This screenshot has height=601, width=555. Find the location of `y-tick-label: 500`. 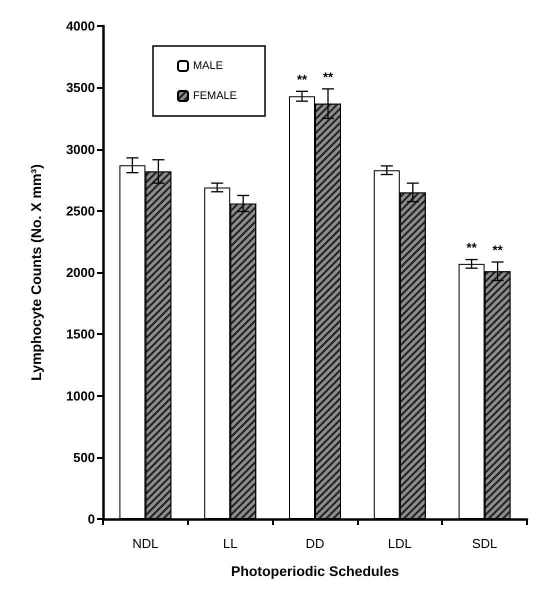

y-tick-label: 500 is located at coordinates (84, 457).